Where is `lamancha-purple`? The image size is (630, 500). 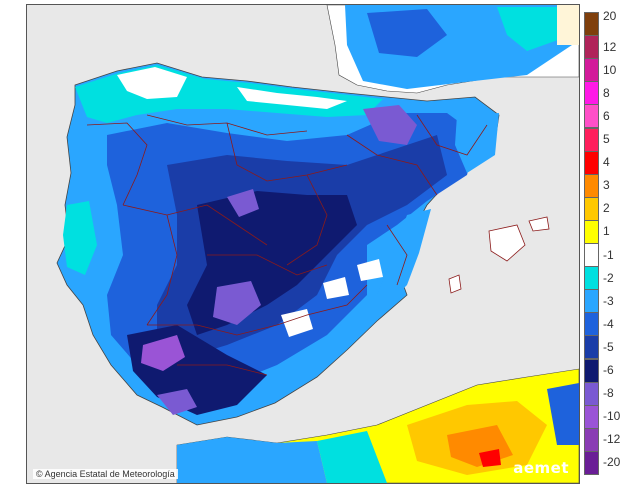 lamancha-purple is located at coordinates (237, 303).